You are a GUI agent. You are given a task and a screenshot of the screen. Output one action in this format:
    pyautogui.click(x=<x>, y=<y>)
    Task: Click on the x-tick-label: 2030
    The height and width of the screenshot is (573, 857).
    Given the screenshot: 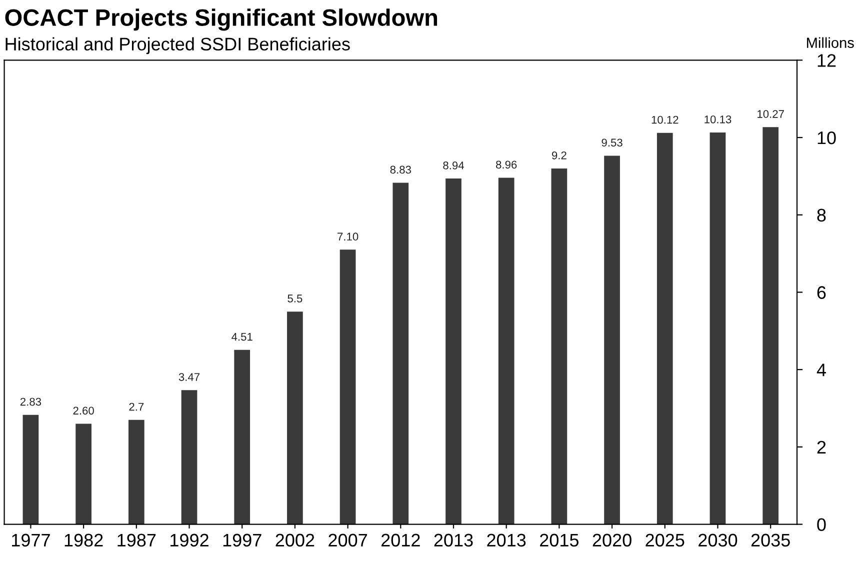 What is the action you would take?
    pyautogui.click(x=718, y=540)
    